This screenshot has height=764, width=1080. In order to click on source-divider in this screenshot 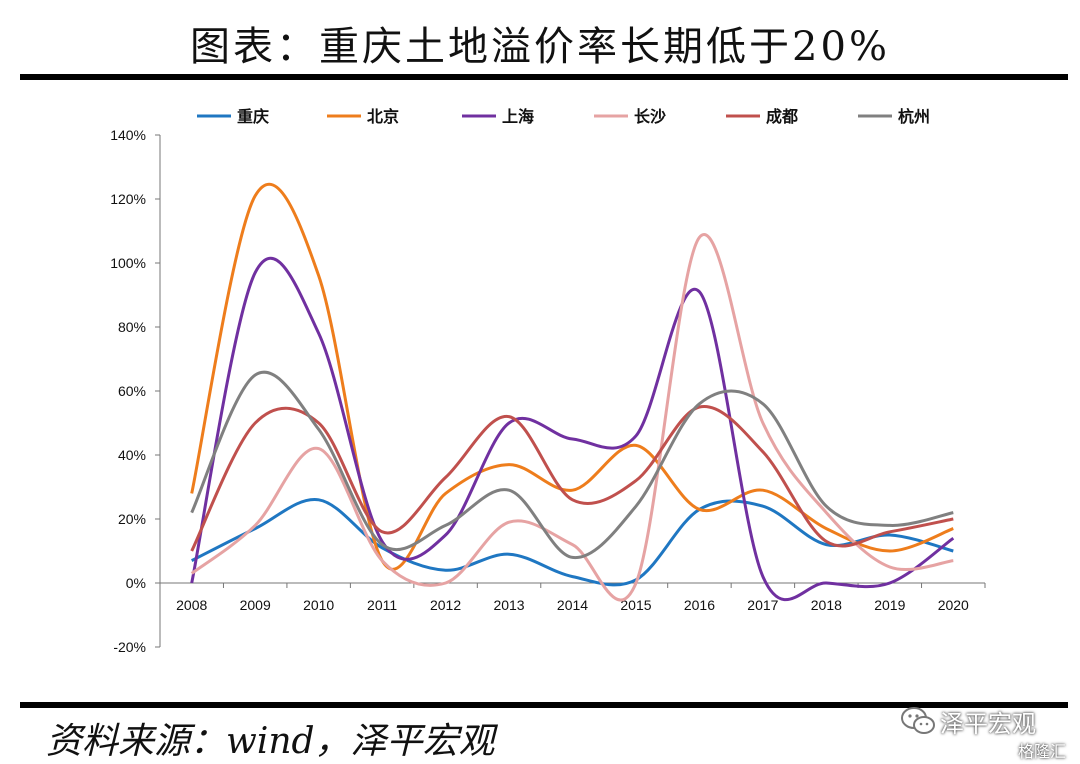, I will do `click(544, 705)`.